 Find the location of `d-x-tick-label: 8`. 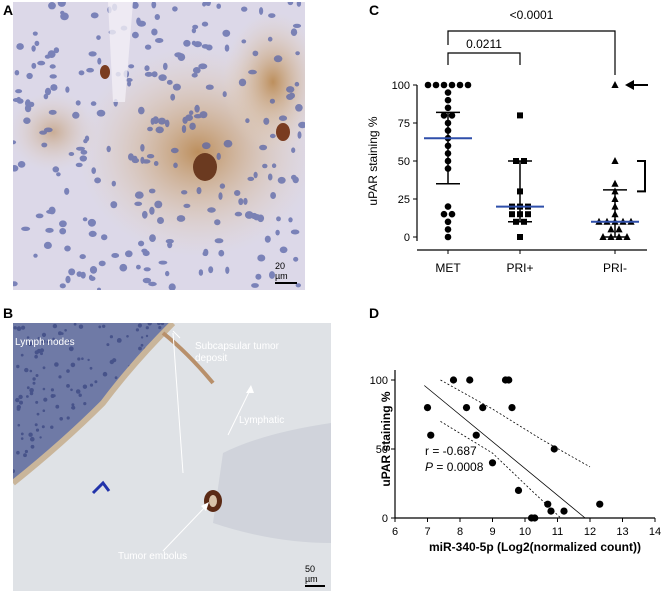

d-x-tick-label: 8 is located at coordinates (460, 532).